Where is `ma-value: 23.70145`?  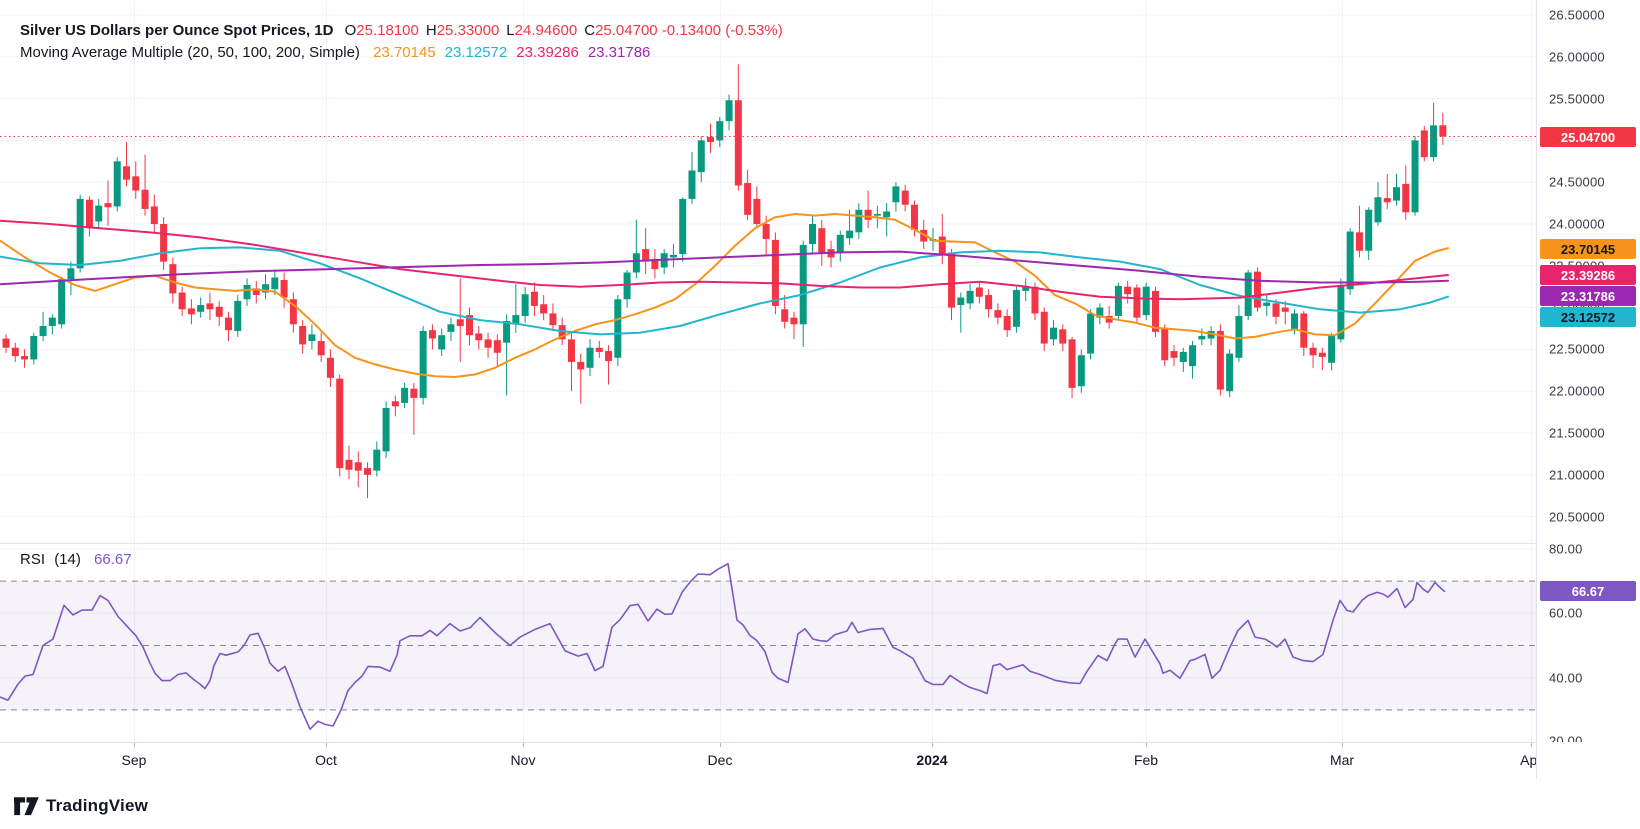
ma-value: 23.70145 is located at coordinates (404, 52).